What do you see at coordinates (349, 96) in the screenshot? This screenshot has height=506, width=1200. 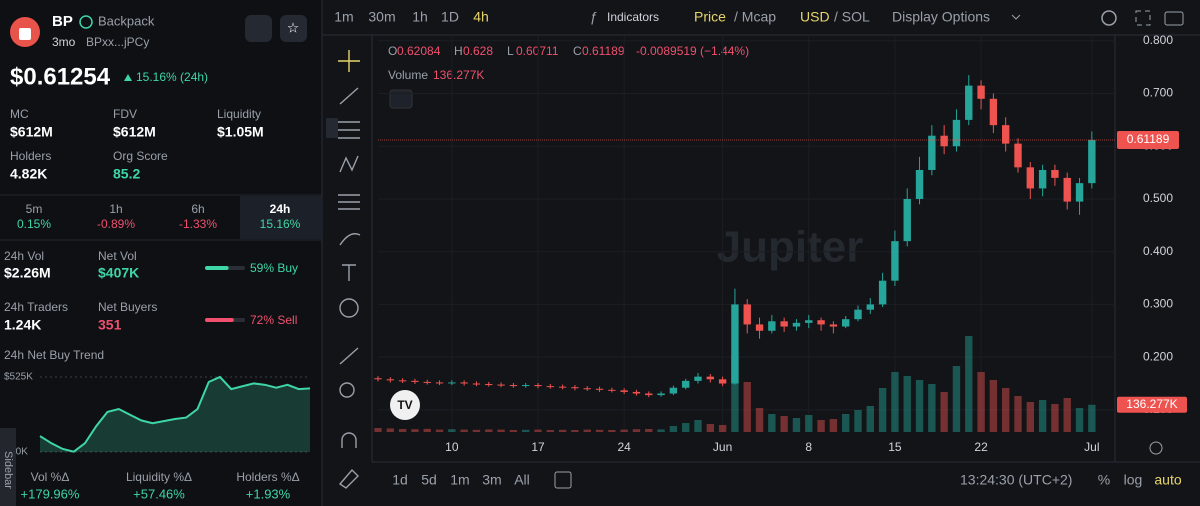 I see `line-tool` at bounding box center [349, 96].